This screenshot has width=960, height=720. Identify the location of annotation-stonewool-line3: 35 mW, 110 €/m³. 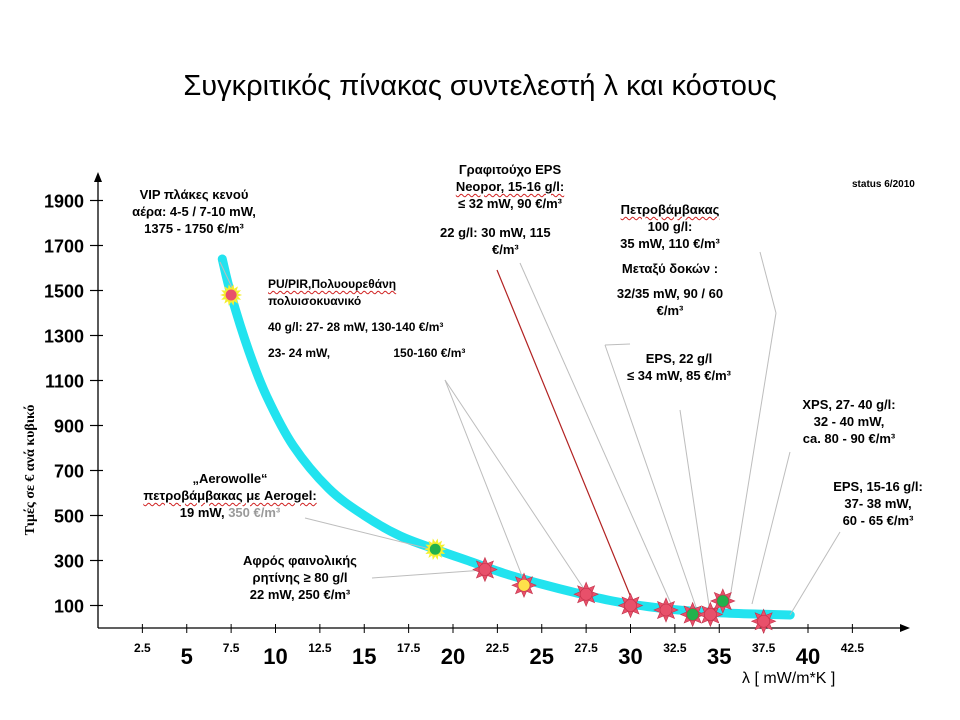
(670, 243).